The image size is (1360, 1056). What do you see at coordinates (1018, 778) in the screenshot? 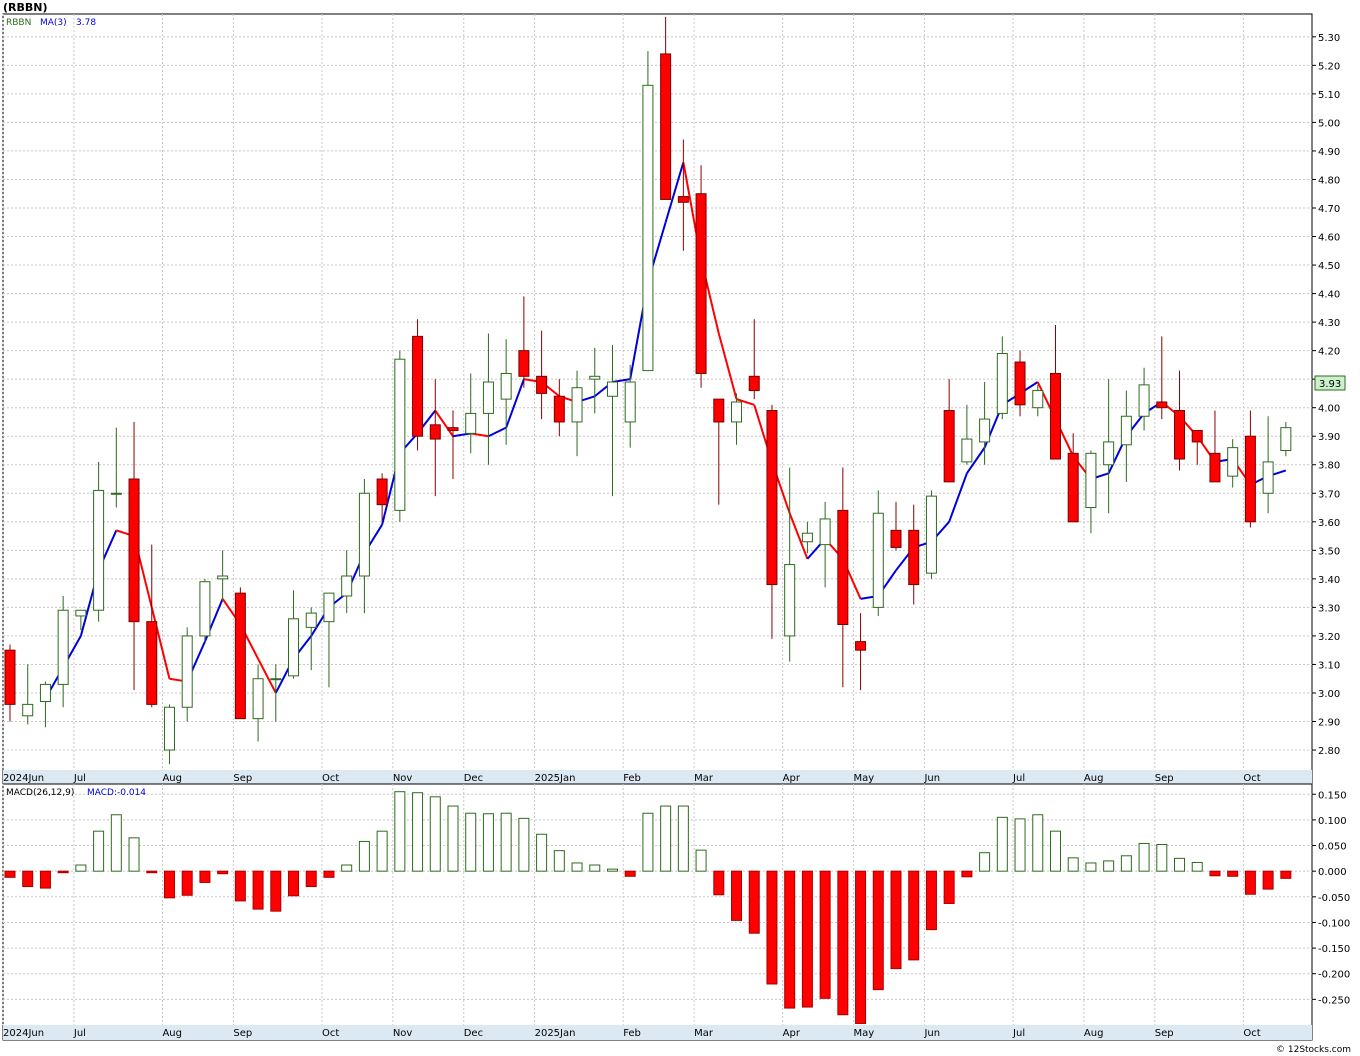
I see `price-x-tick-label: Jul` at bounding box center [1018, 778].